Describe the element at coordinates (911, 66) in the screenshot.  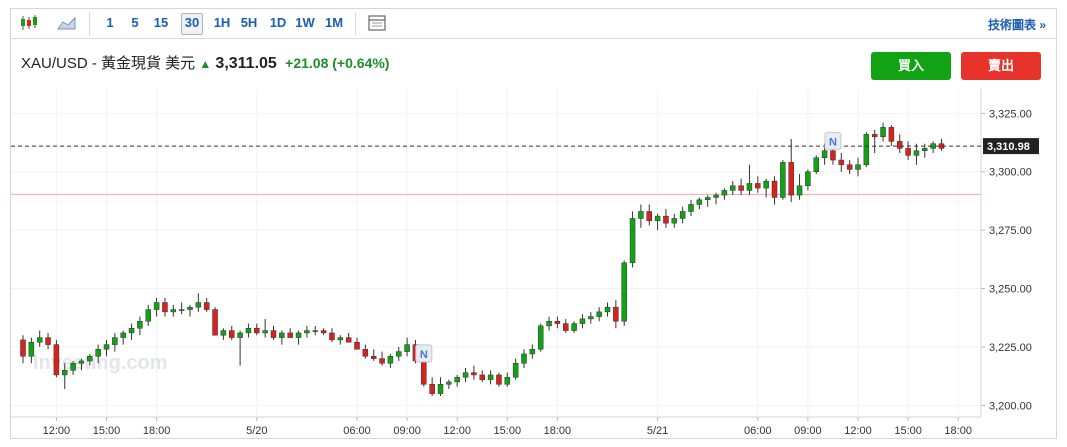
I see `buy-button: 買入` at that location.